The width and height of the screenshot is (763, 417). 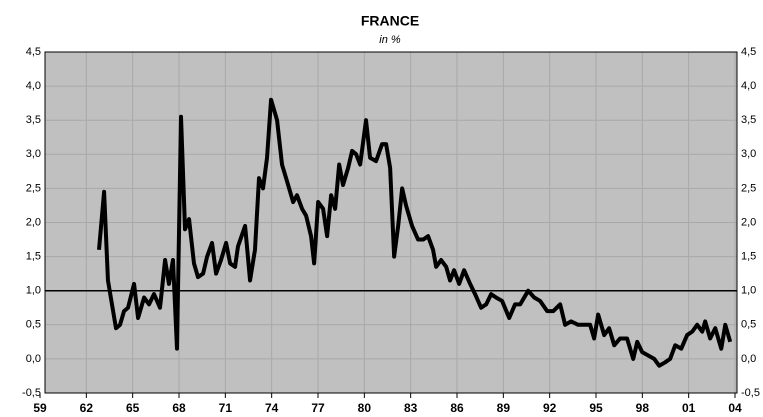 What do you see at coordinates (550, 408) in the screenshot?
I see `x-tick-label: 92` at bounding box center [550, 408].